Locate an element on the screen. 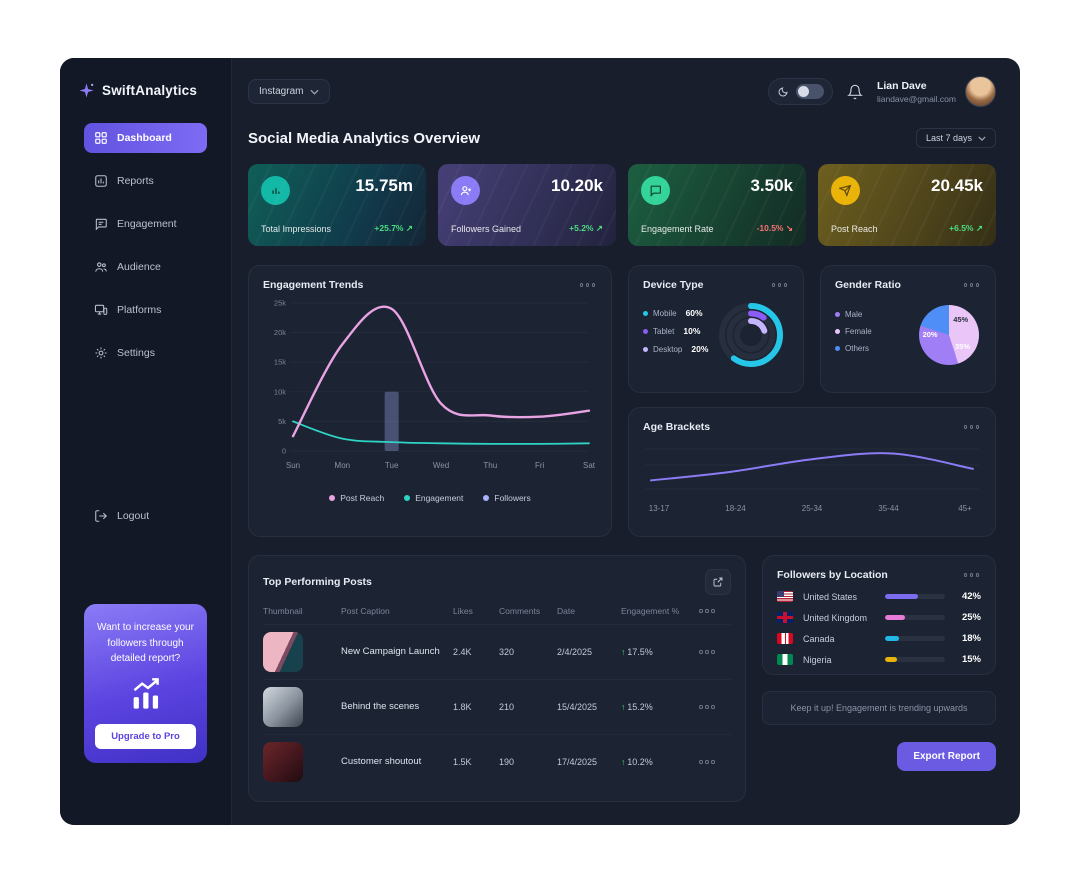 The width and height of the screenshot is (1080, 885). share-arrow-icon is located at coordinates (718, 582).